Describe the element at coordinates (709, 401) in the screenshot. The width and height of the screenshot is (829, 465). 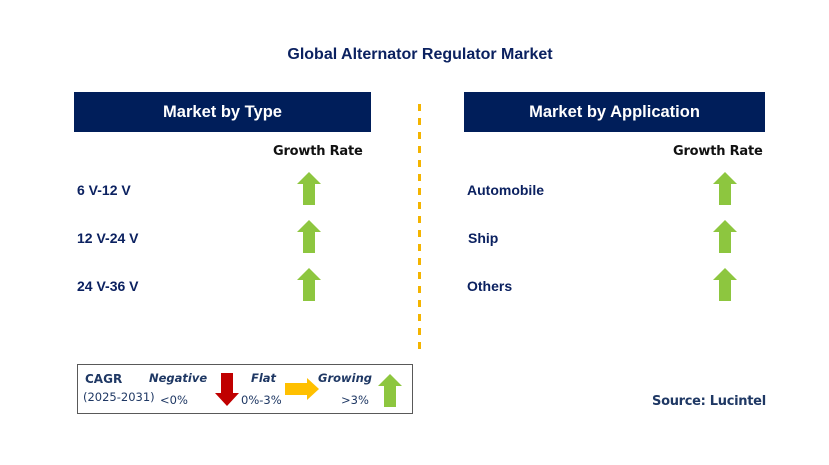
I see `source-label: Source: Lucintel` at that location.